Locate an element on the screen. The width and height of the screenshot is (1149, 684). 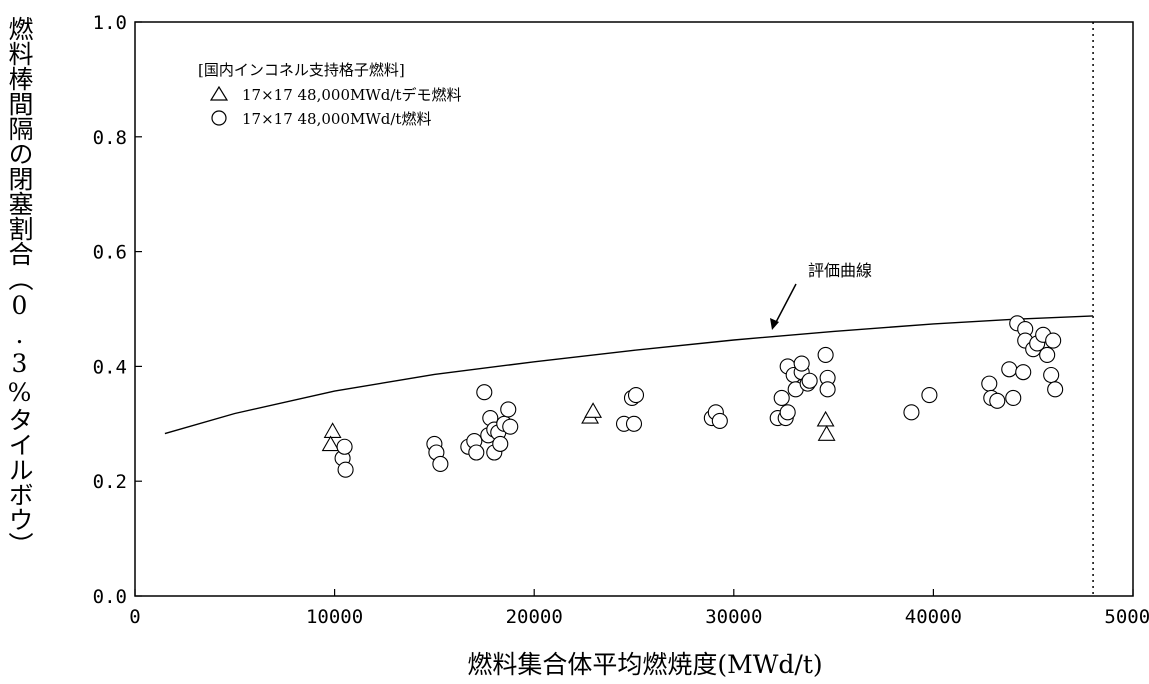
evaluation-curve-line is located at coordinates (629, 375).